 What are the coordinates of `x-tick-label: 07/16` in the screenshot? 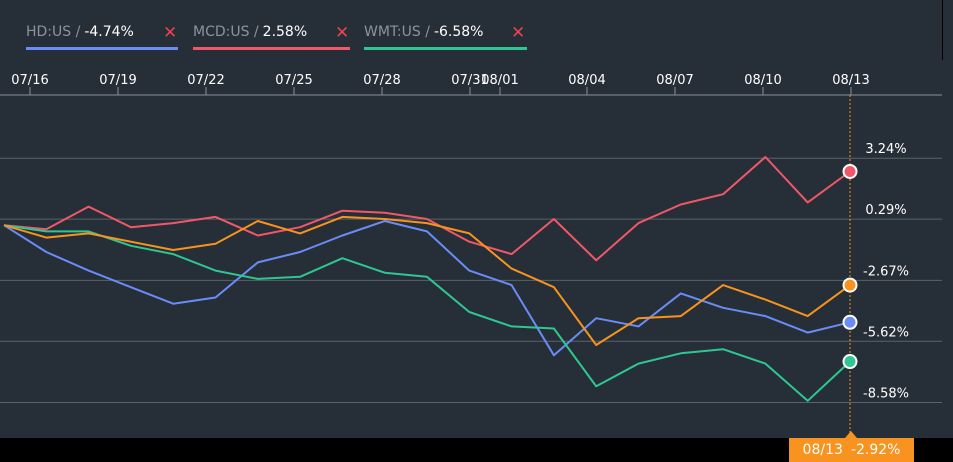 It's located at (29, 80).